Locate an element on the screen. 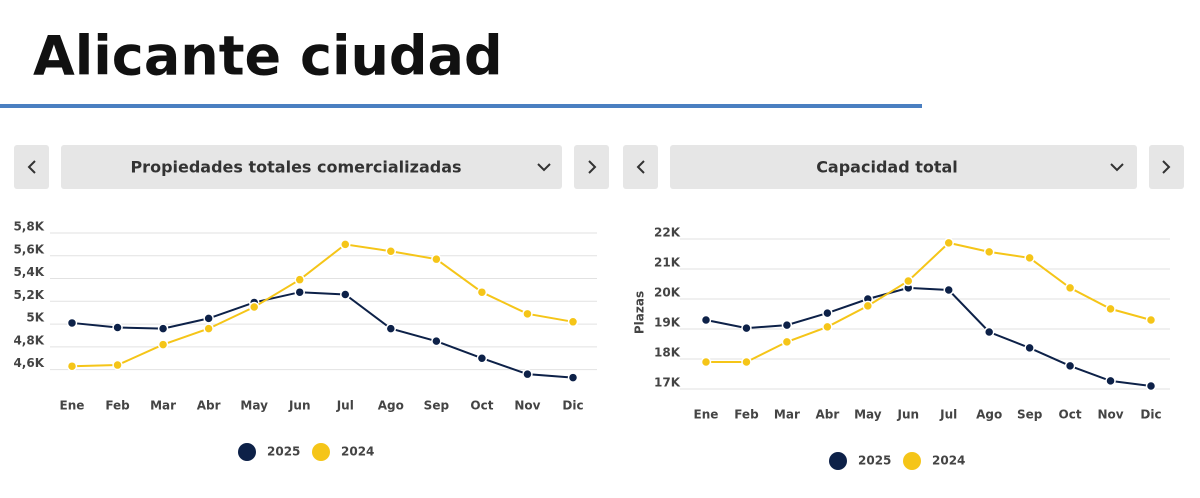 The height and width of the screenshot is (498, 1200). y-axis-label: Plazas is located at coordinates (640, 312).